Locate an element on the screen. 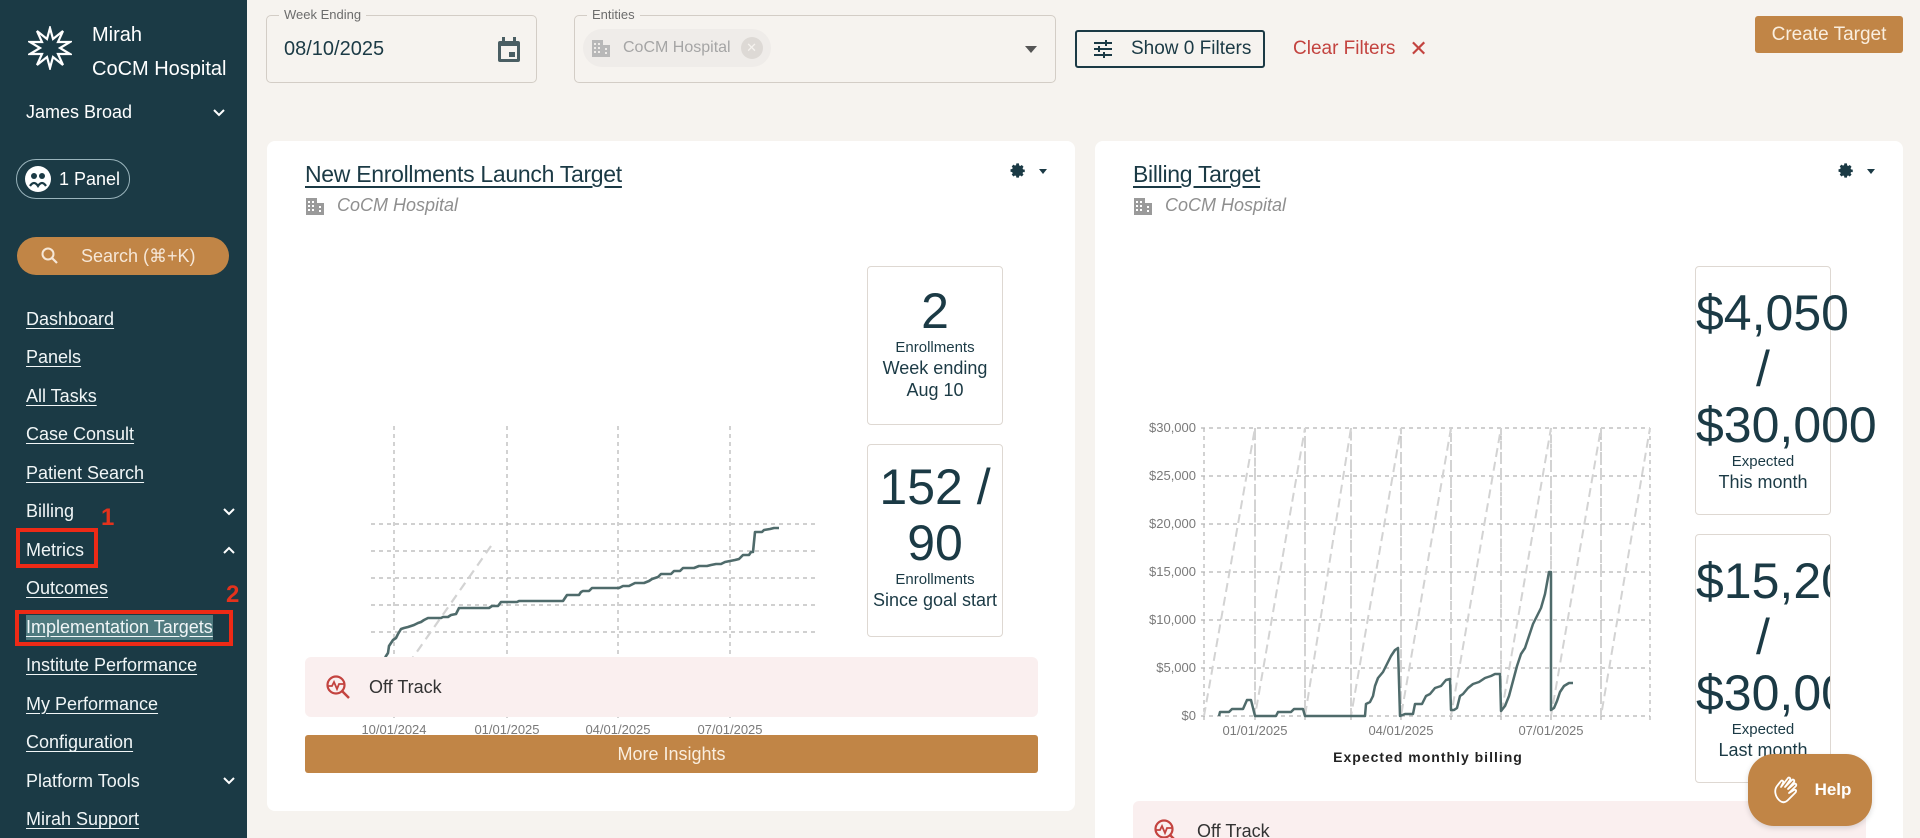 The height and width of the screenshot is (838, 1920). card-title-link: Billing Target is located at coordinates (1197, 174).